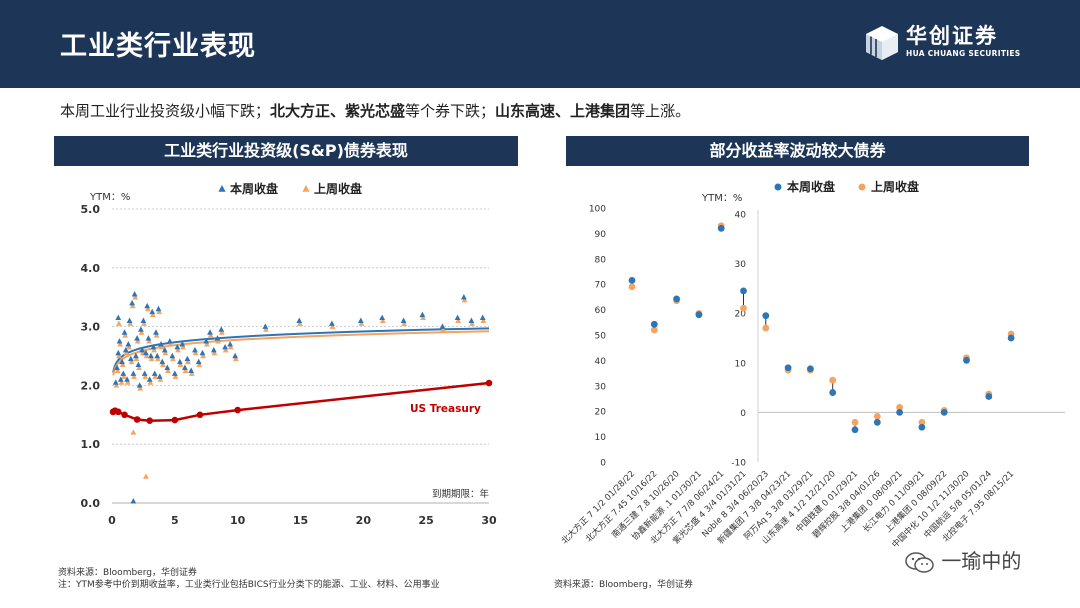 This screenshot has width=1080, height=608. What do you see at coordinates (91, 444) in the screenshot?
I see `y-tick-label: 1.0` at bounding box center [91, 444].